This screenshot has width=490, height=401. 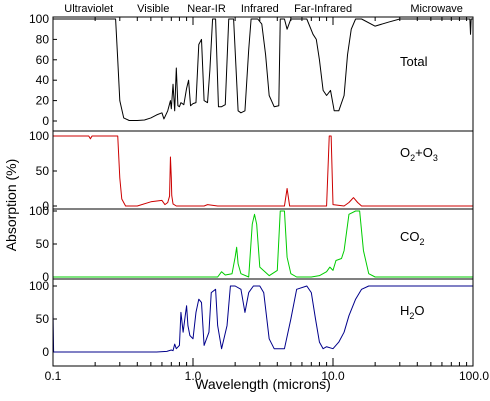 I want to click on x-tick-label: 0.1, so click(x=53, y=376).